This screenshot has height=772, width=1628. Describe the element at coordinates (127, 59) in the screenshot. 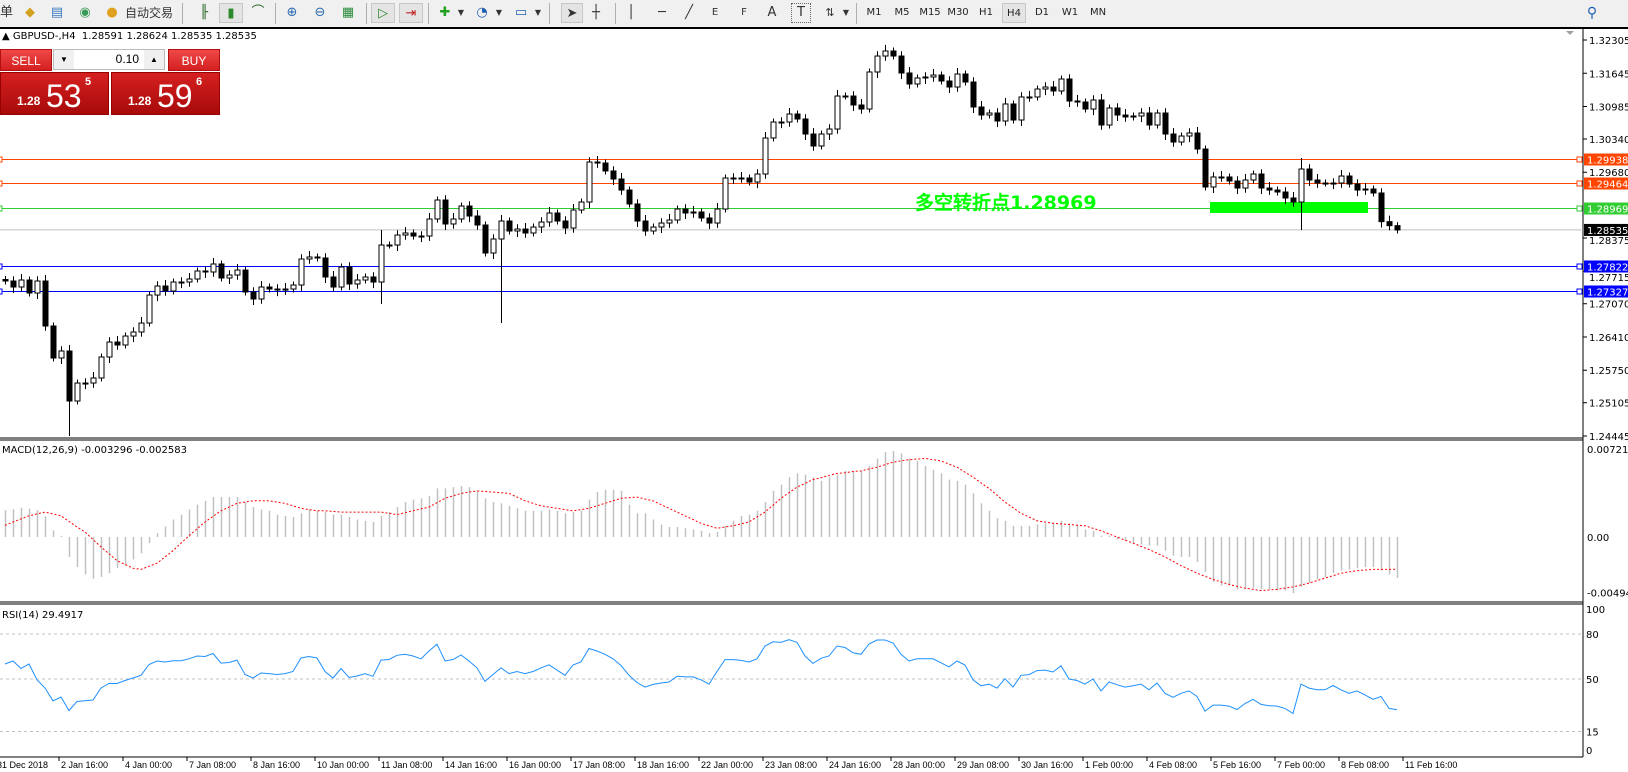

I see `lot-size-input: 0.10` at that location.